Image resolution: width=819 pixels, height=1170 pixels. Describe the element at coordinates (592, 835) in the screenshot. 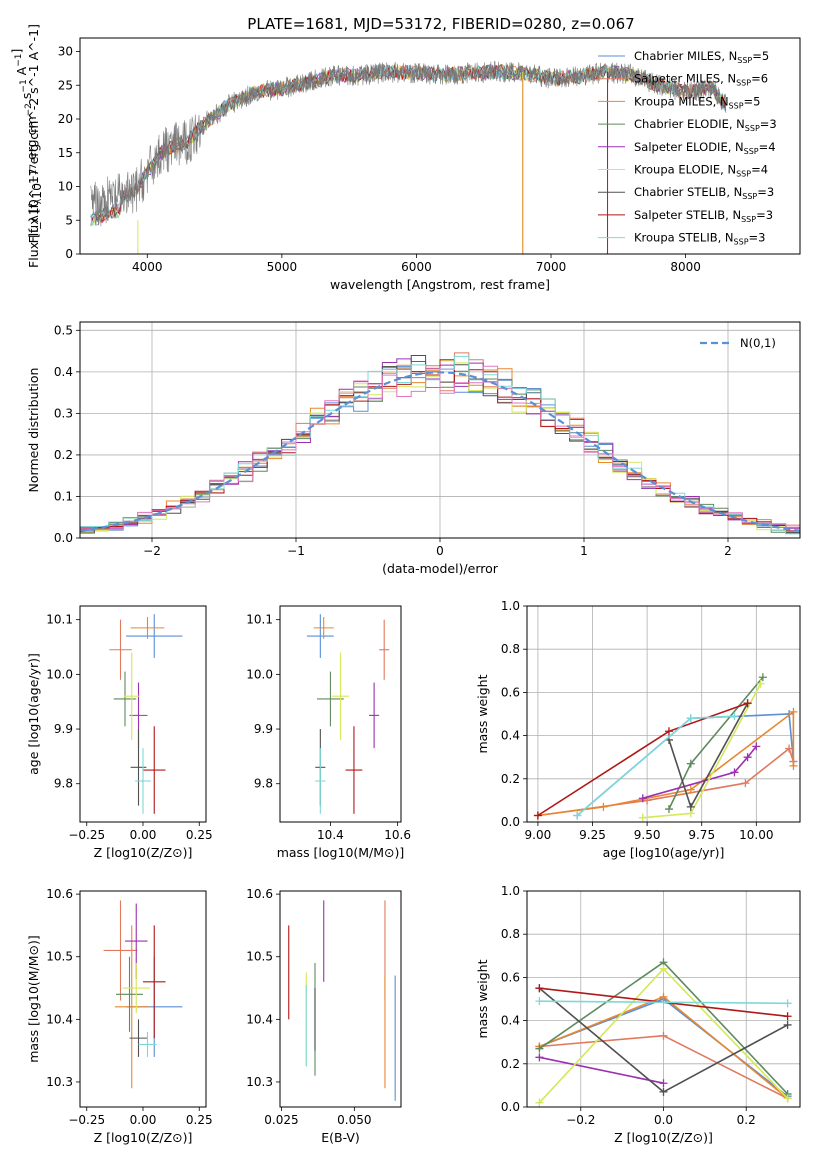

I see `x-tick-label: 9.25` at that location.